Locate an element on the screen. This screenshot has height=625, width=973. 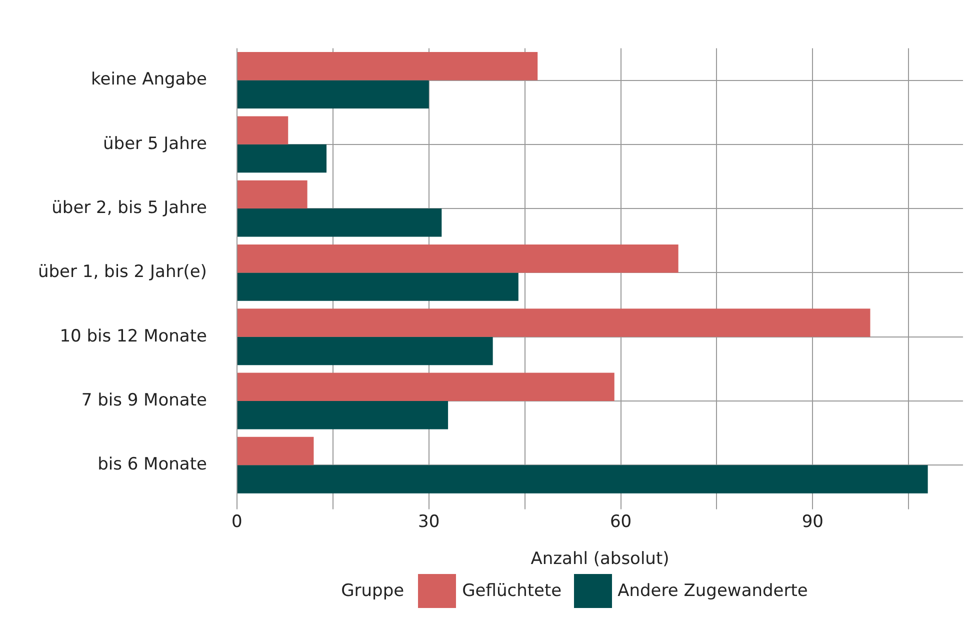
x-tick-label: 60 is located at coordinates (621, 522).